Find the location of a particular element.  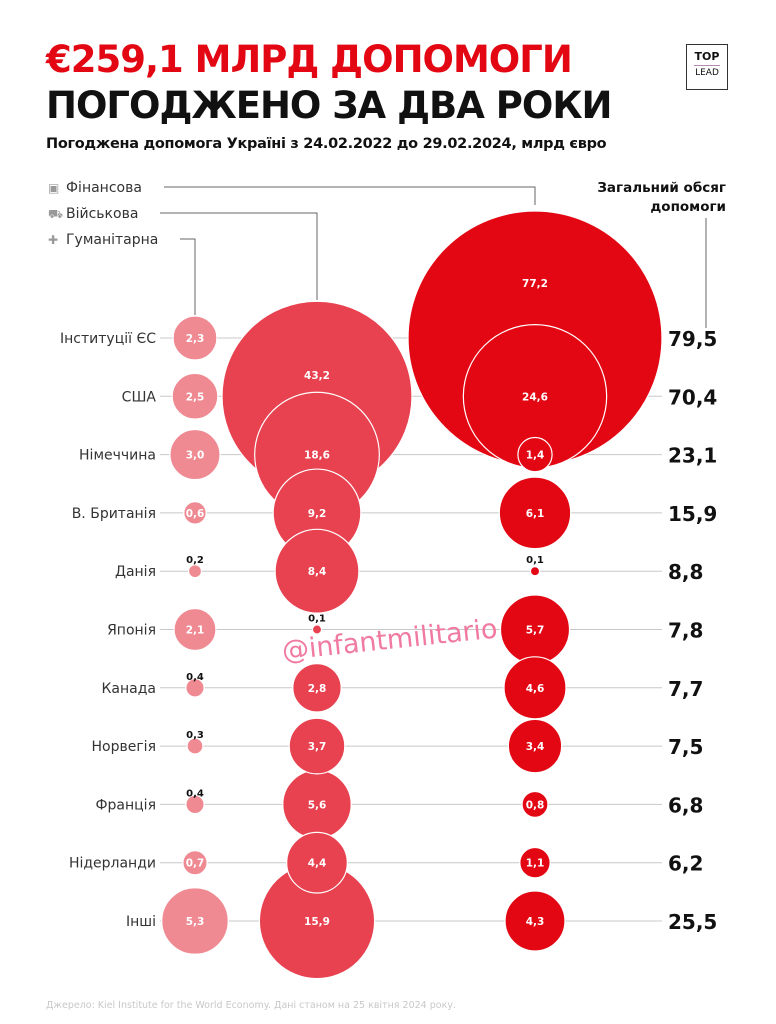

country-label: Канада is located at coordinates (128, 689).